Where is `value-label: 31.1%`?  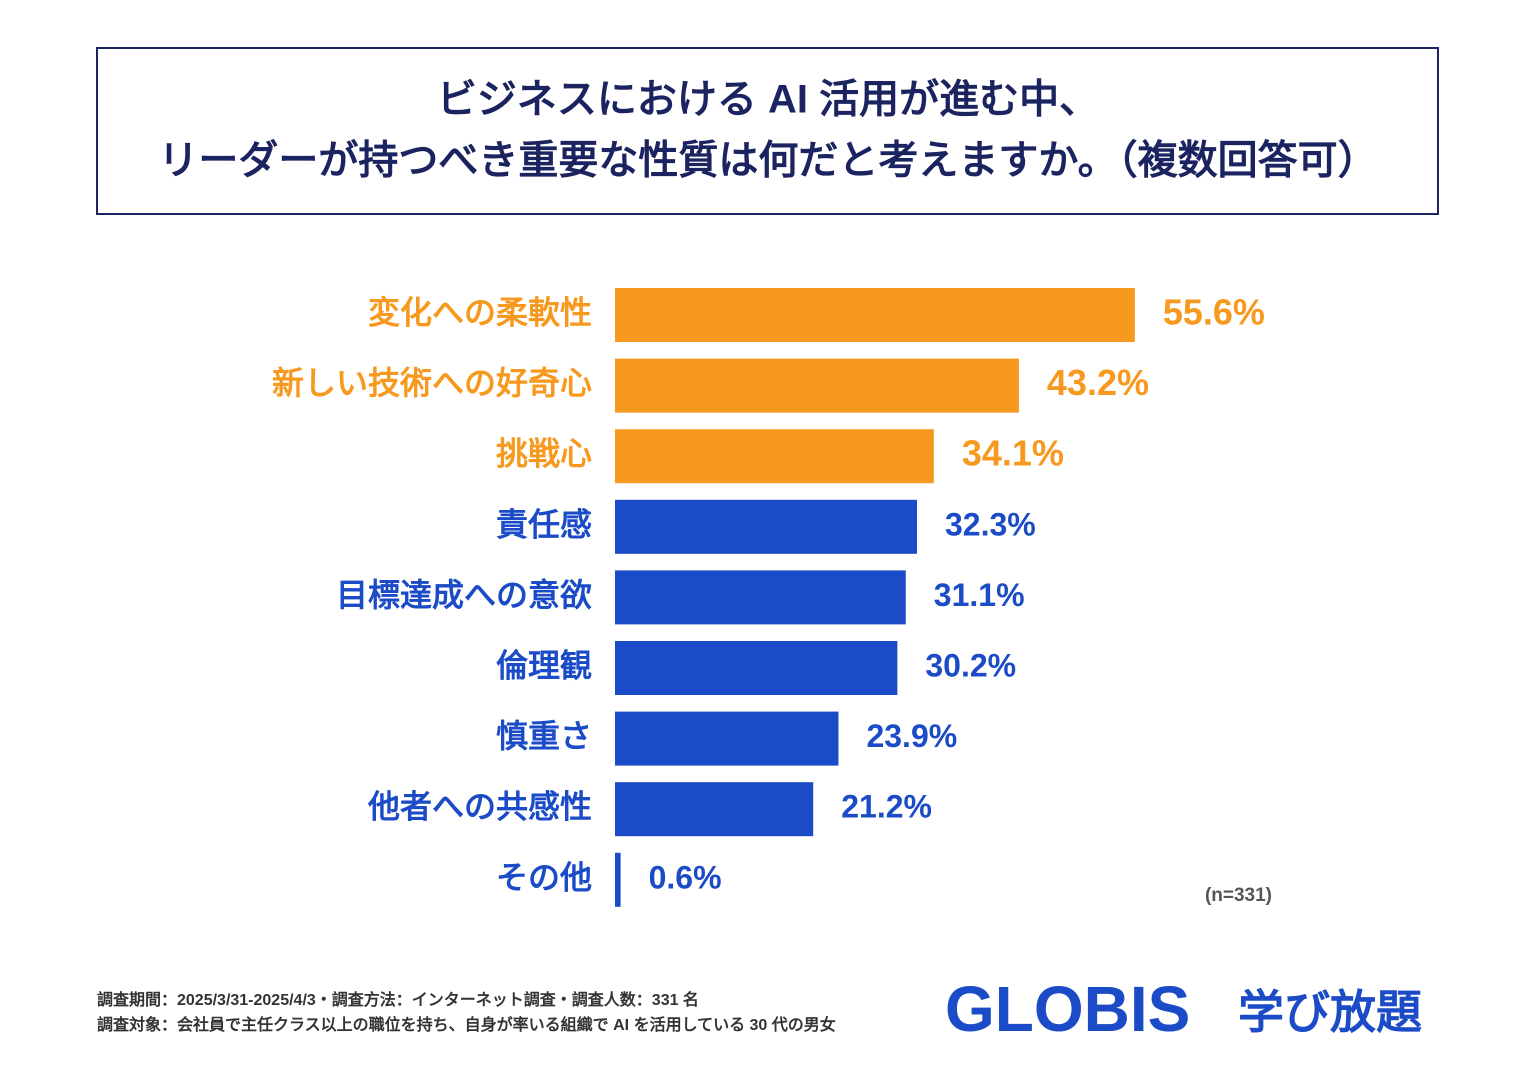
value-label: 31.1% is located at coordinates (979, 595).